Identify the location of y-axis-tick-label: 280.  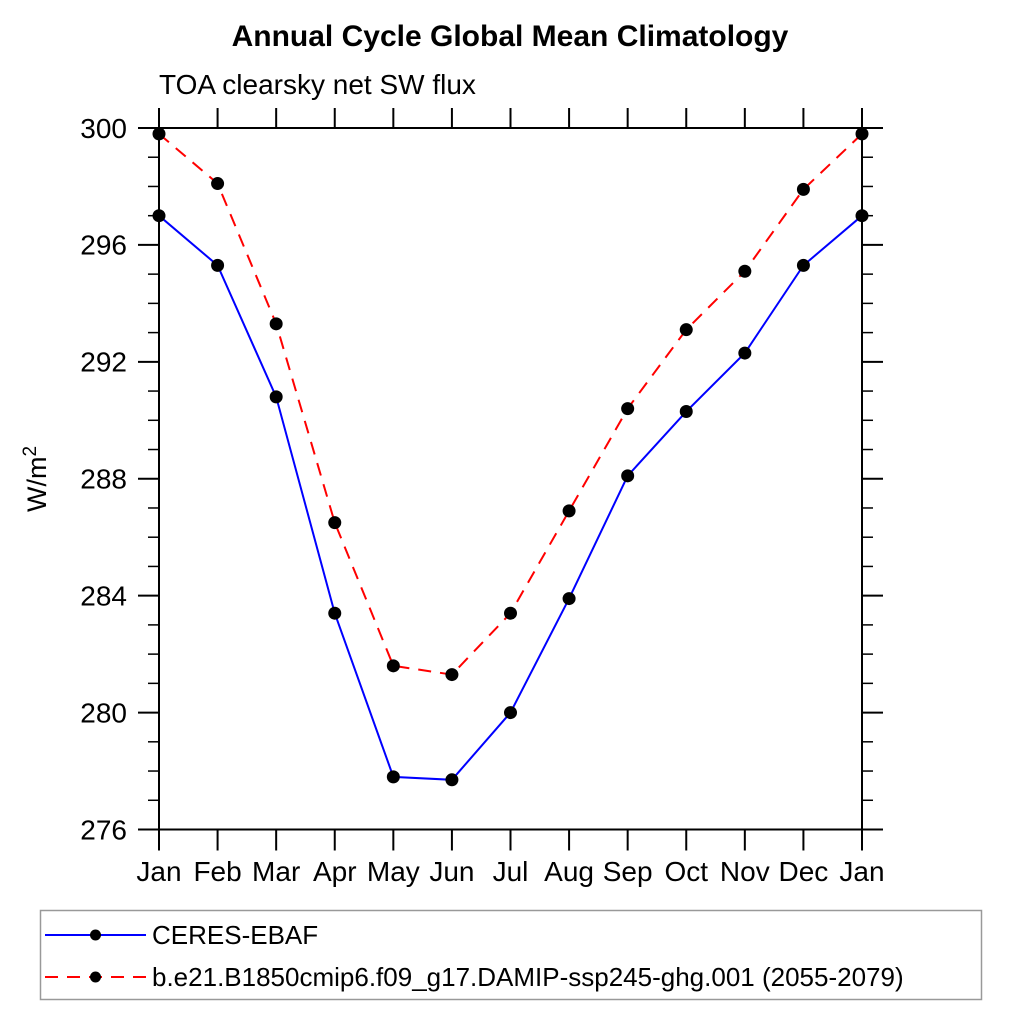
(103, 712).